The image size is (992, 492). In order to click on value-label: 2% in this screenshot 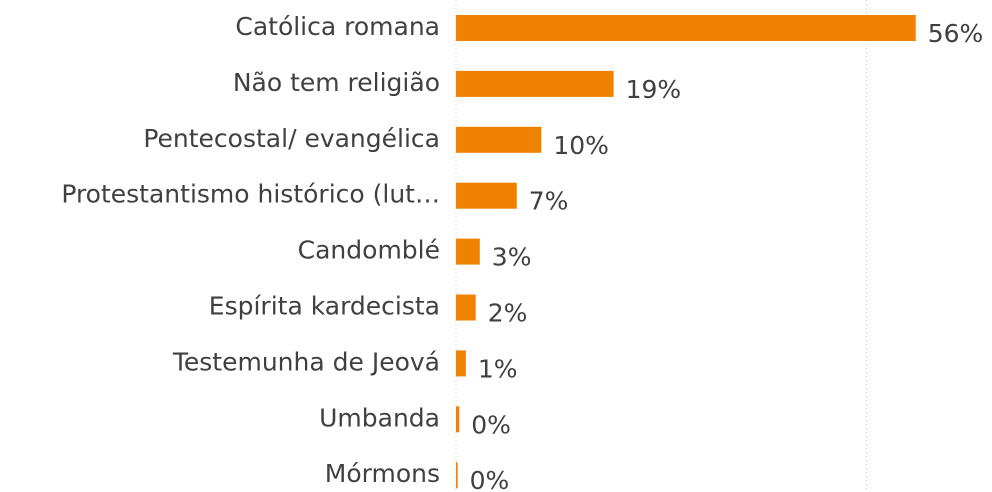, I will do `click(508, 313)`.